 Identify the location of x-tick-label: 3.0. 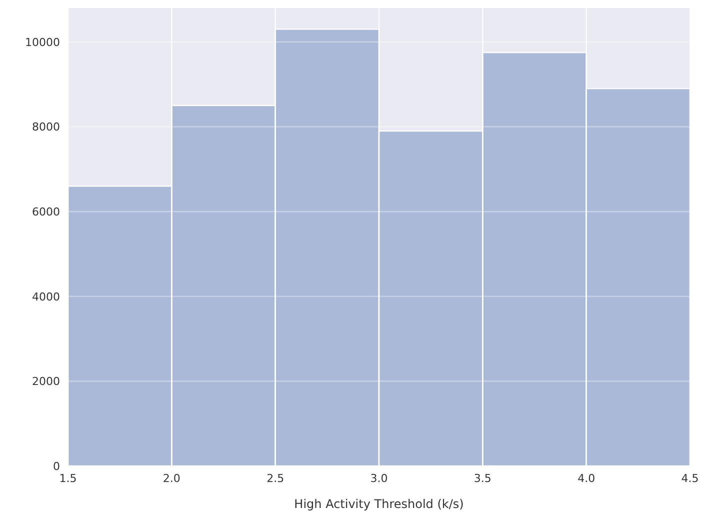
(379, 478).